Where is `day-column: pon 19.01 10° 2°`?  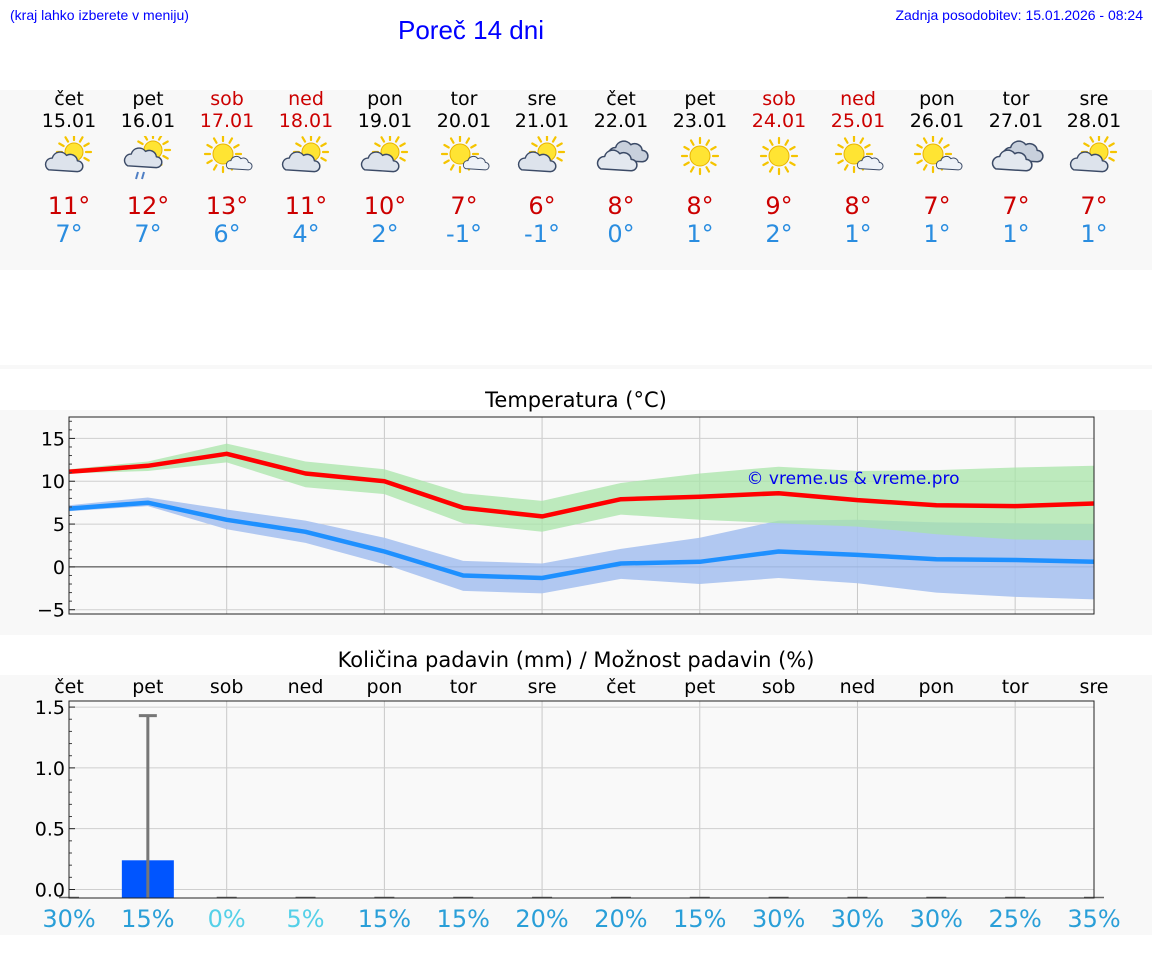
day-column: pon 19.01 10° 2° is located at coordinates (385, 168).